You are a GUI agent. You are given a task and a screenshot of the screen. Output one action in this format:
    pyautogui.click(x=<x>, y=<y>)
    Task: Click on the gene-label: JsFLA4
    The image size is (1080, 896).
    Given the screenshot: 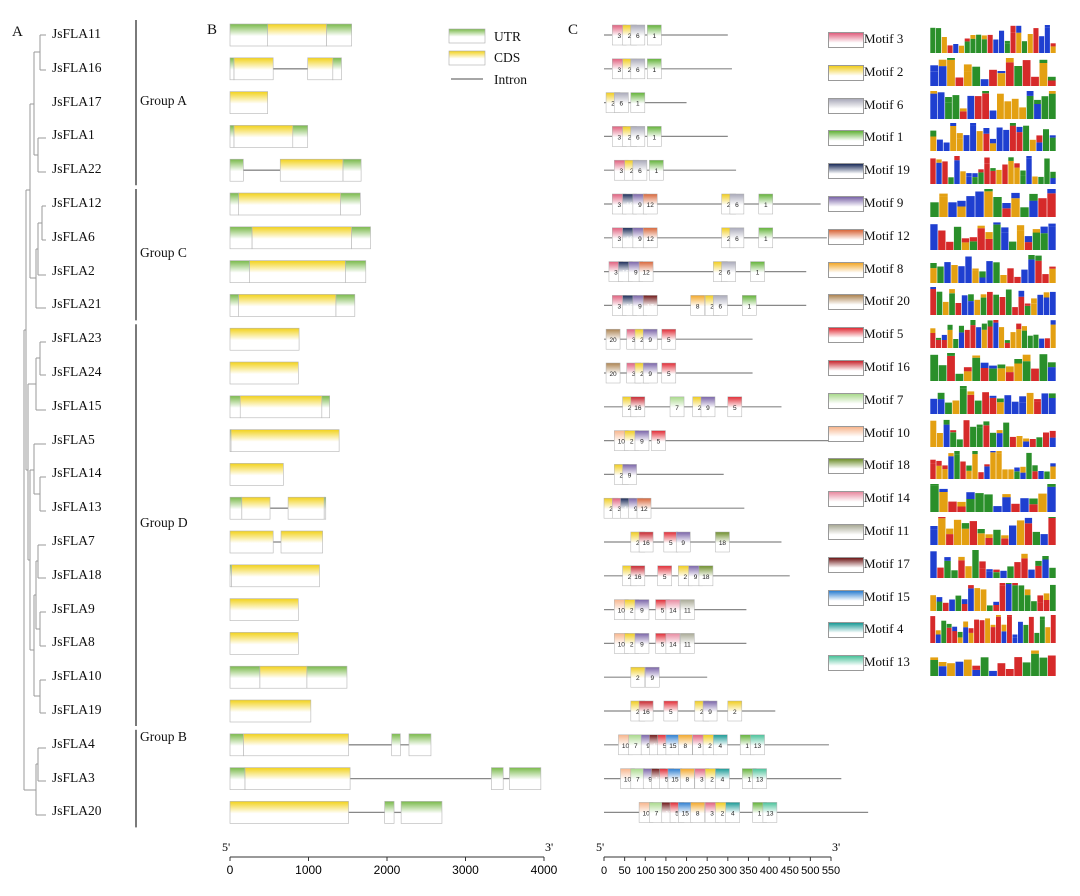 What is the action you would take?
    pyautogui.click(x=73, y=743)
    